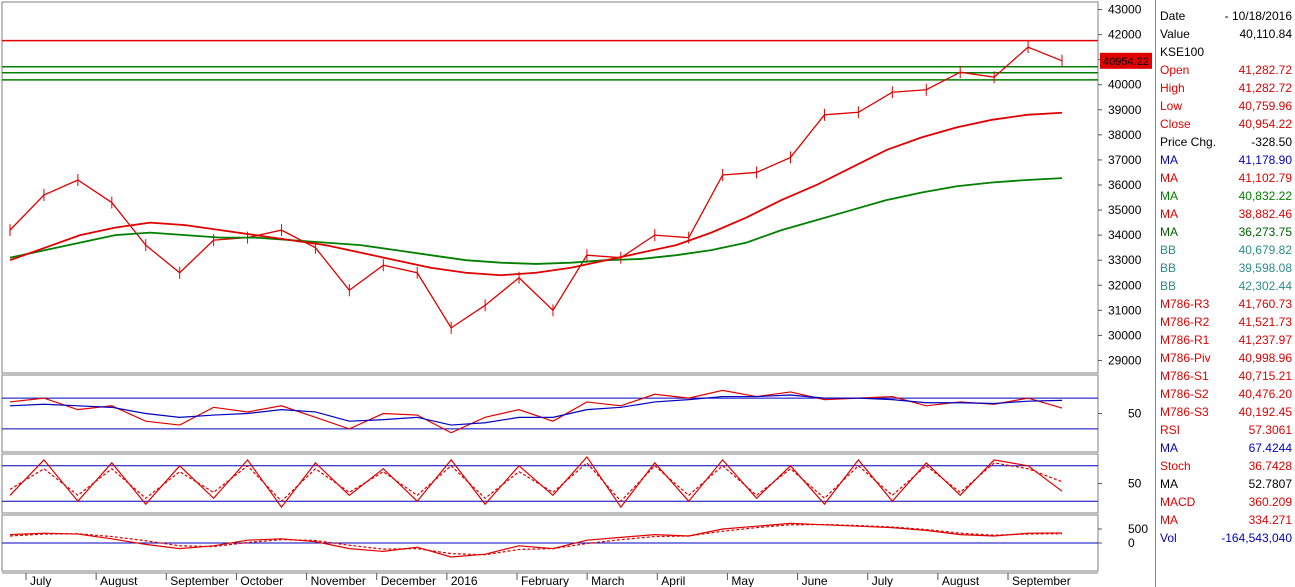  Describe the element at coordinates (1225, 358) in the screenshot. I see `data-window-row: M786-Piv 40,998.96` at that location.